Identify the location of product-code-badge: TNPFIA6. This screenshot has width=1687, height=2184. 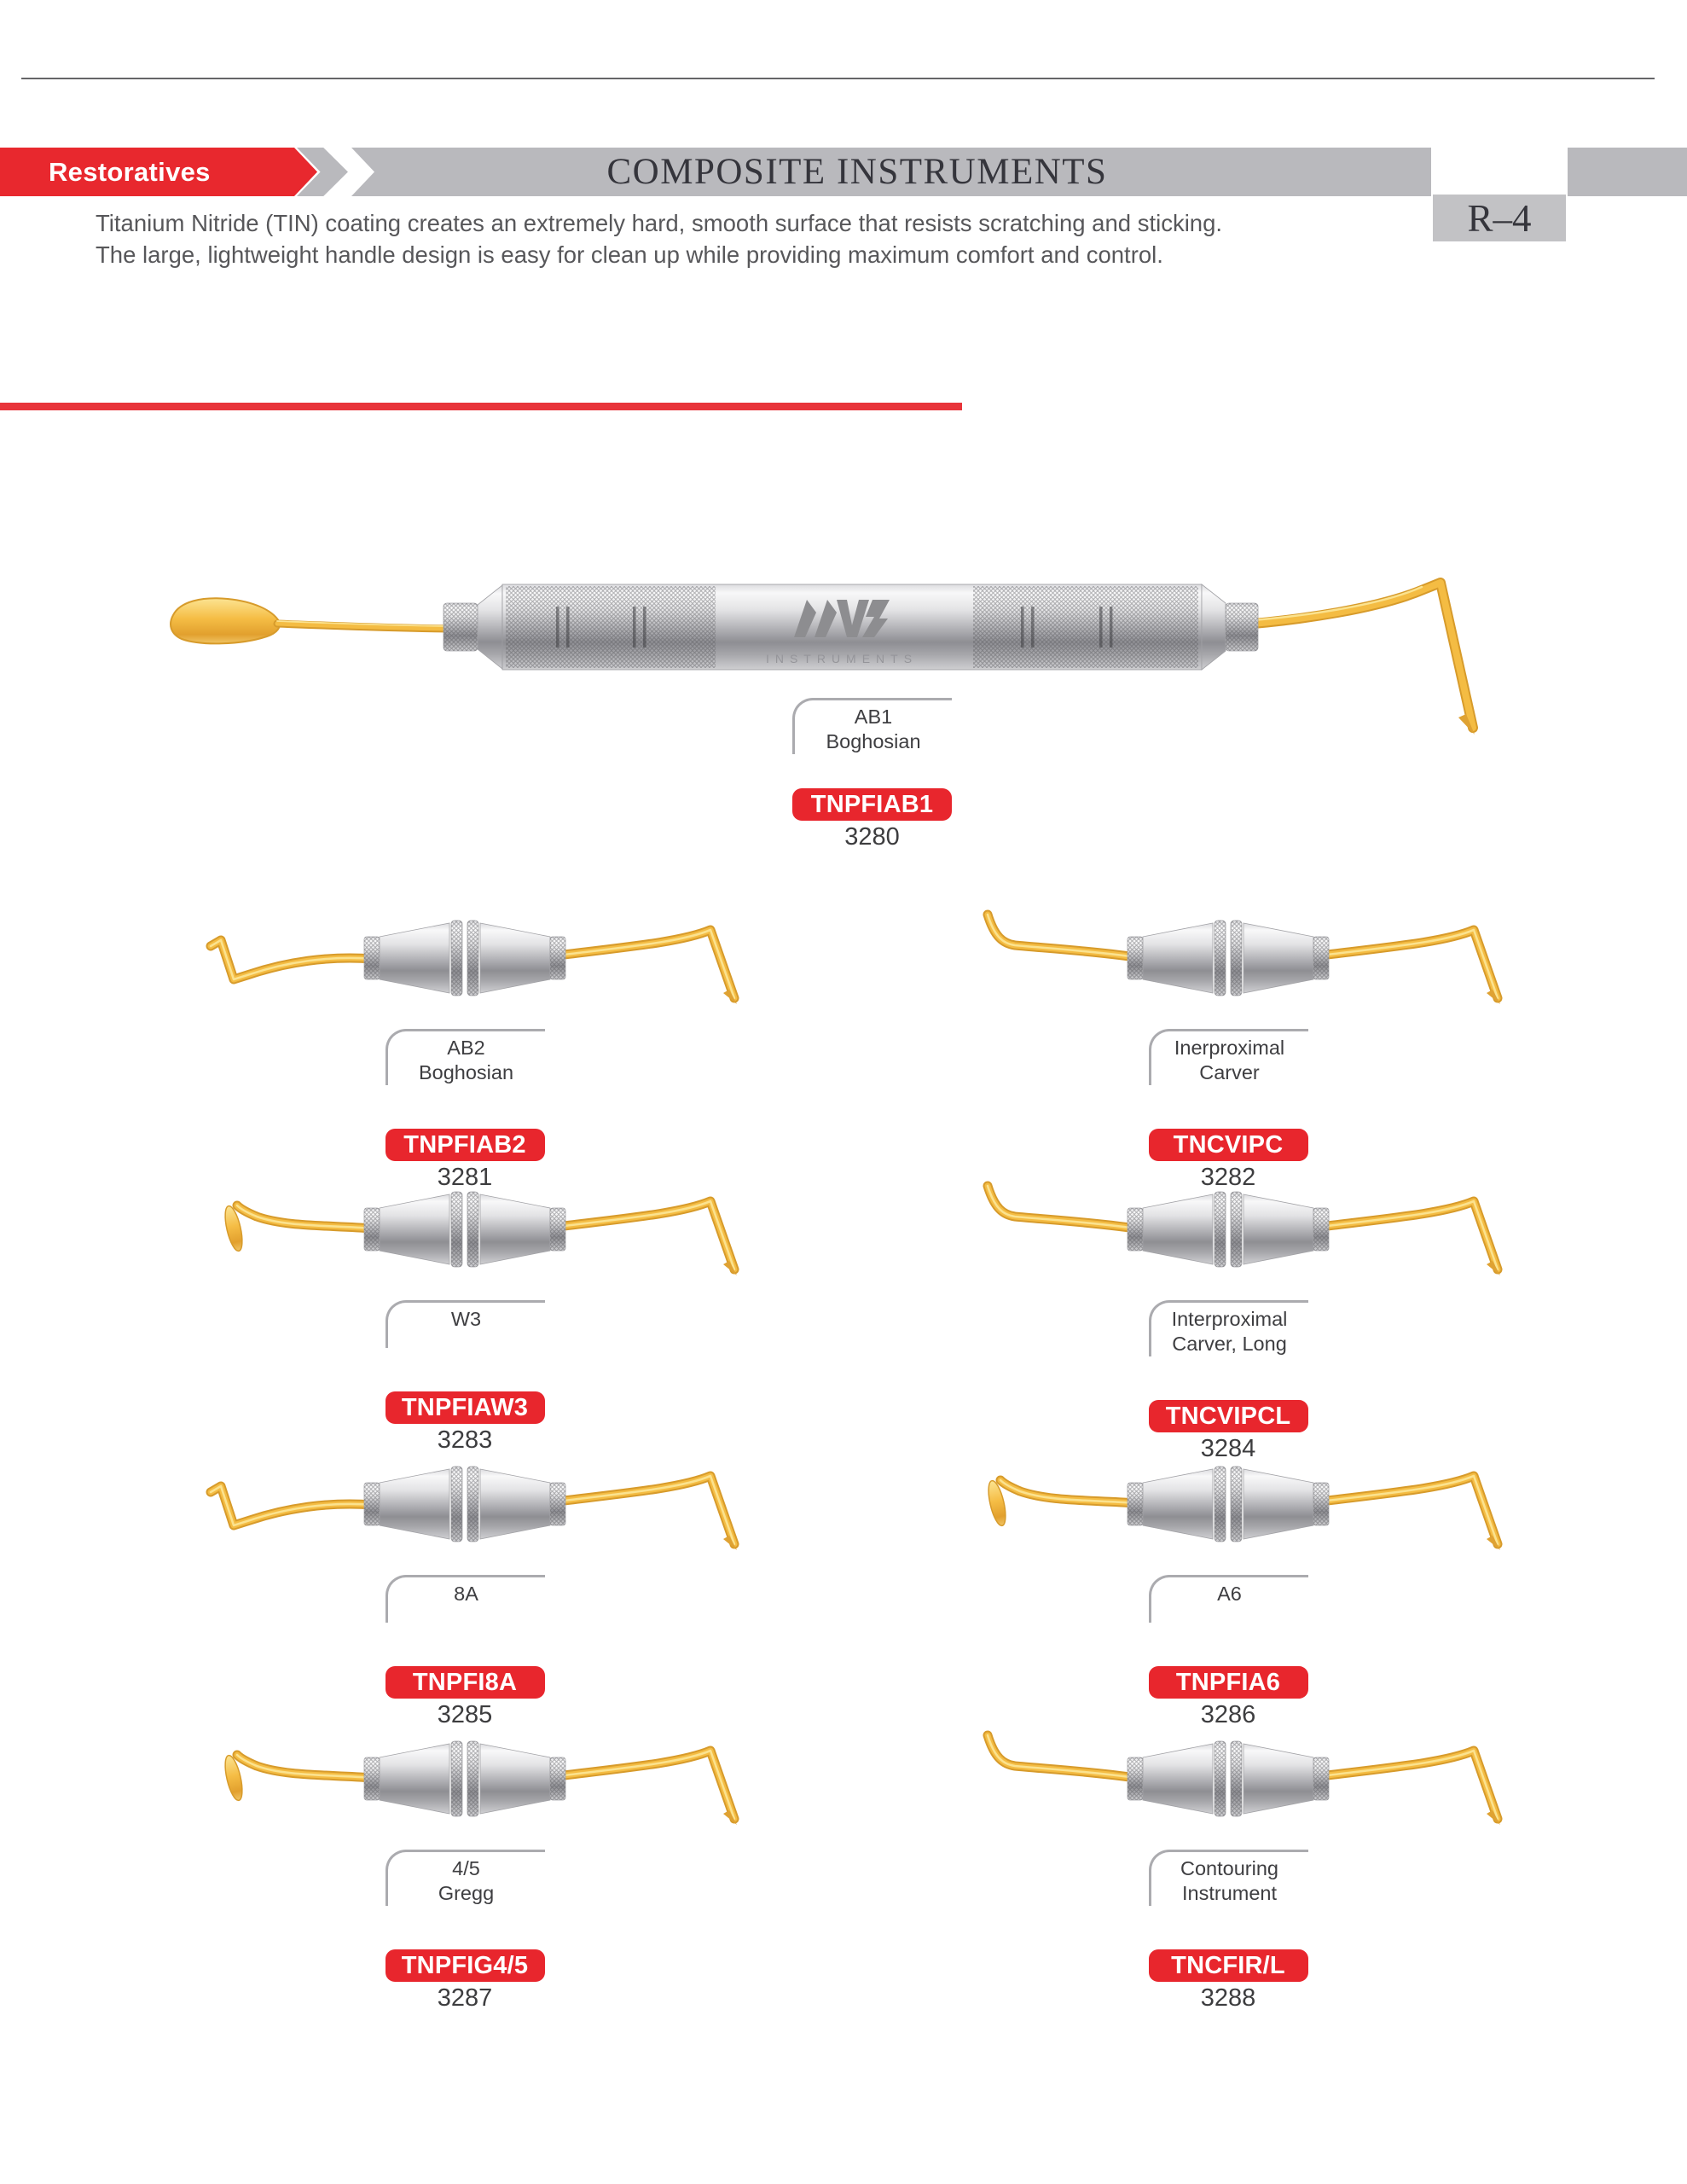
(1228, 1683).